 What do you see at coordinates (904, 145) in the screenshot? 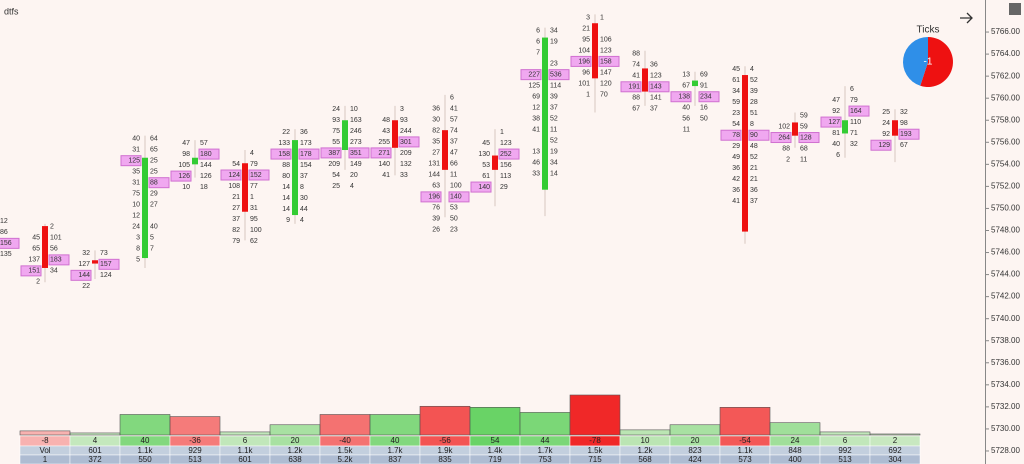
I see `ask-volume: 67` at bounding box center [904, 145].